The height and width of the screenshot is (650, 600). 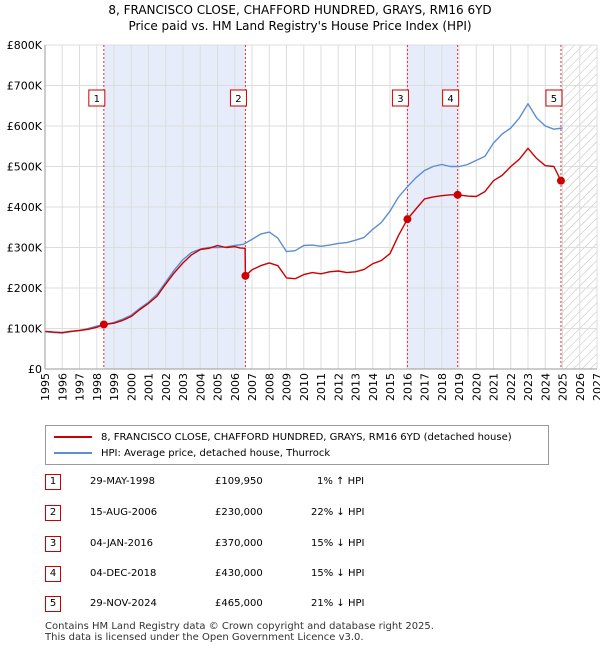 What do you see at coordinates (341, 481) in the screenshot?
I see `sale-hpi-diff: 1% ↑ HPI` at bounding box center [341, 481].